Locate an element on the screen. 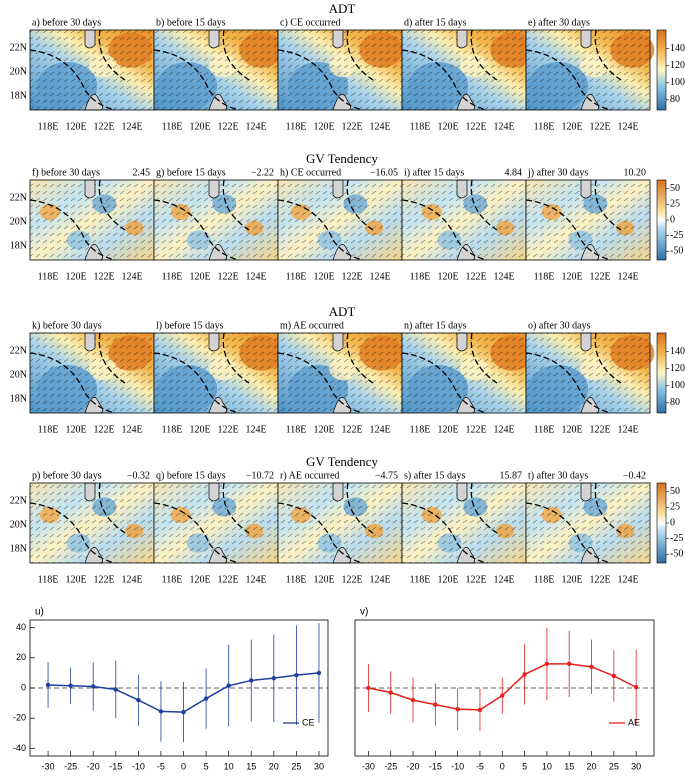 The height and width of the screenshot is (779, 685). panel-label: g) before 15 days is located at coordinates (191, 172).